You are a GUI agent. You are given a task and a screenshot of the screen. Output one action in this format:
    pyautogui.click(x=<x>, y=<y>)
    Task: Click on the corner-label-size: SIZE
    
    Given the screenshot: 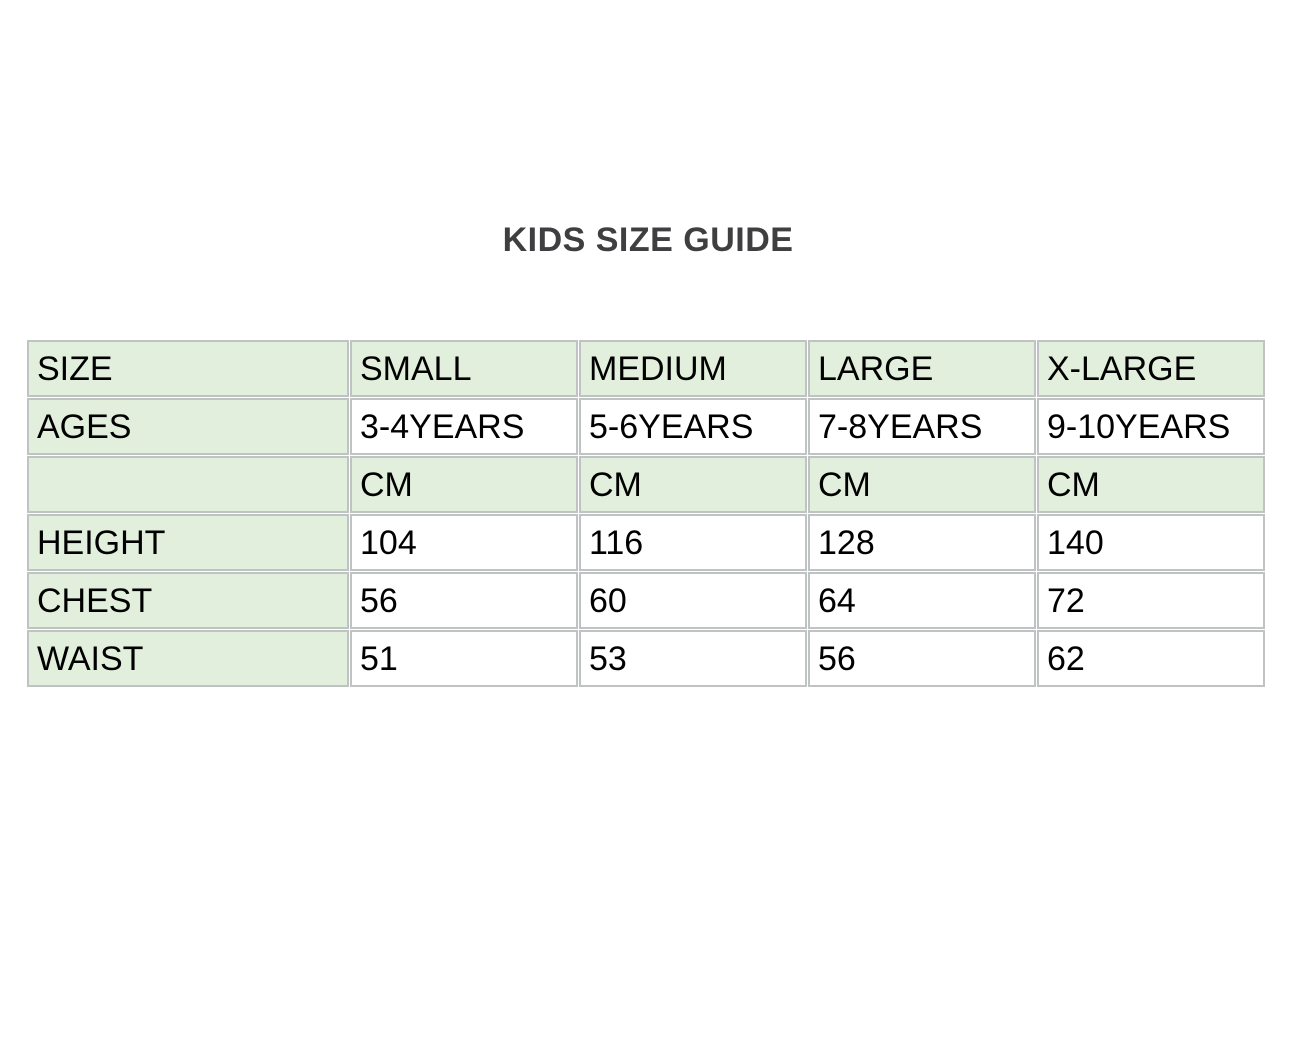 What is the action you would take?
    pyautogui.click(x=188, y=368)
    